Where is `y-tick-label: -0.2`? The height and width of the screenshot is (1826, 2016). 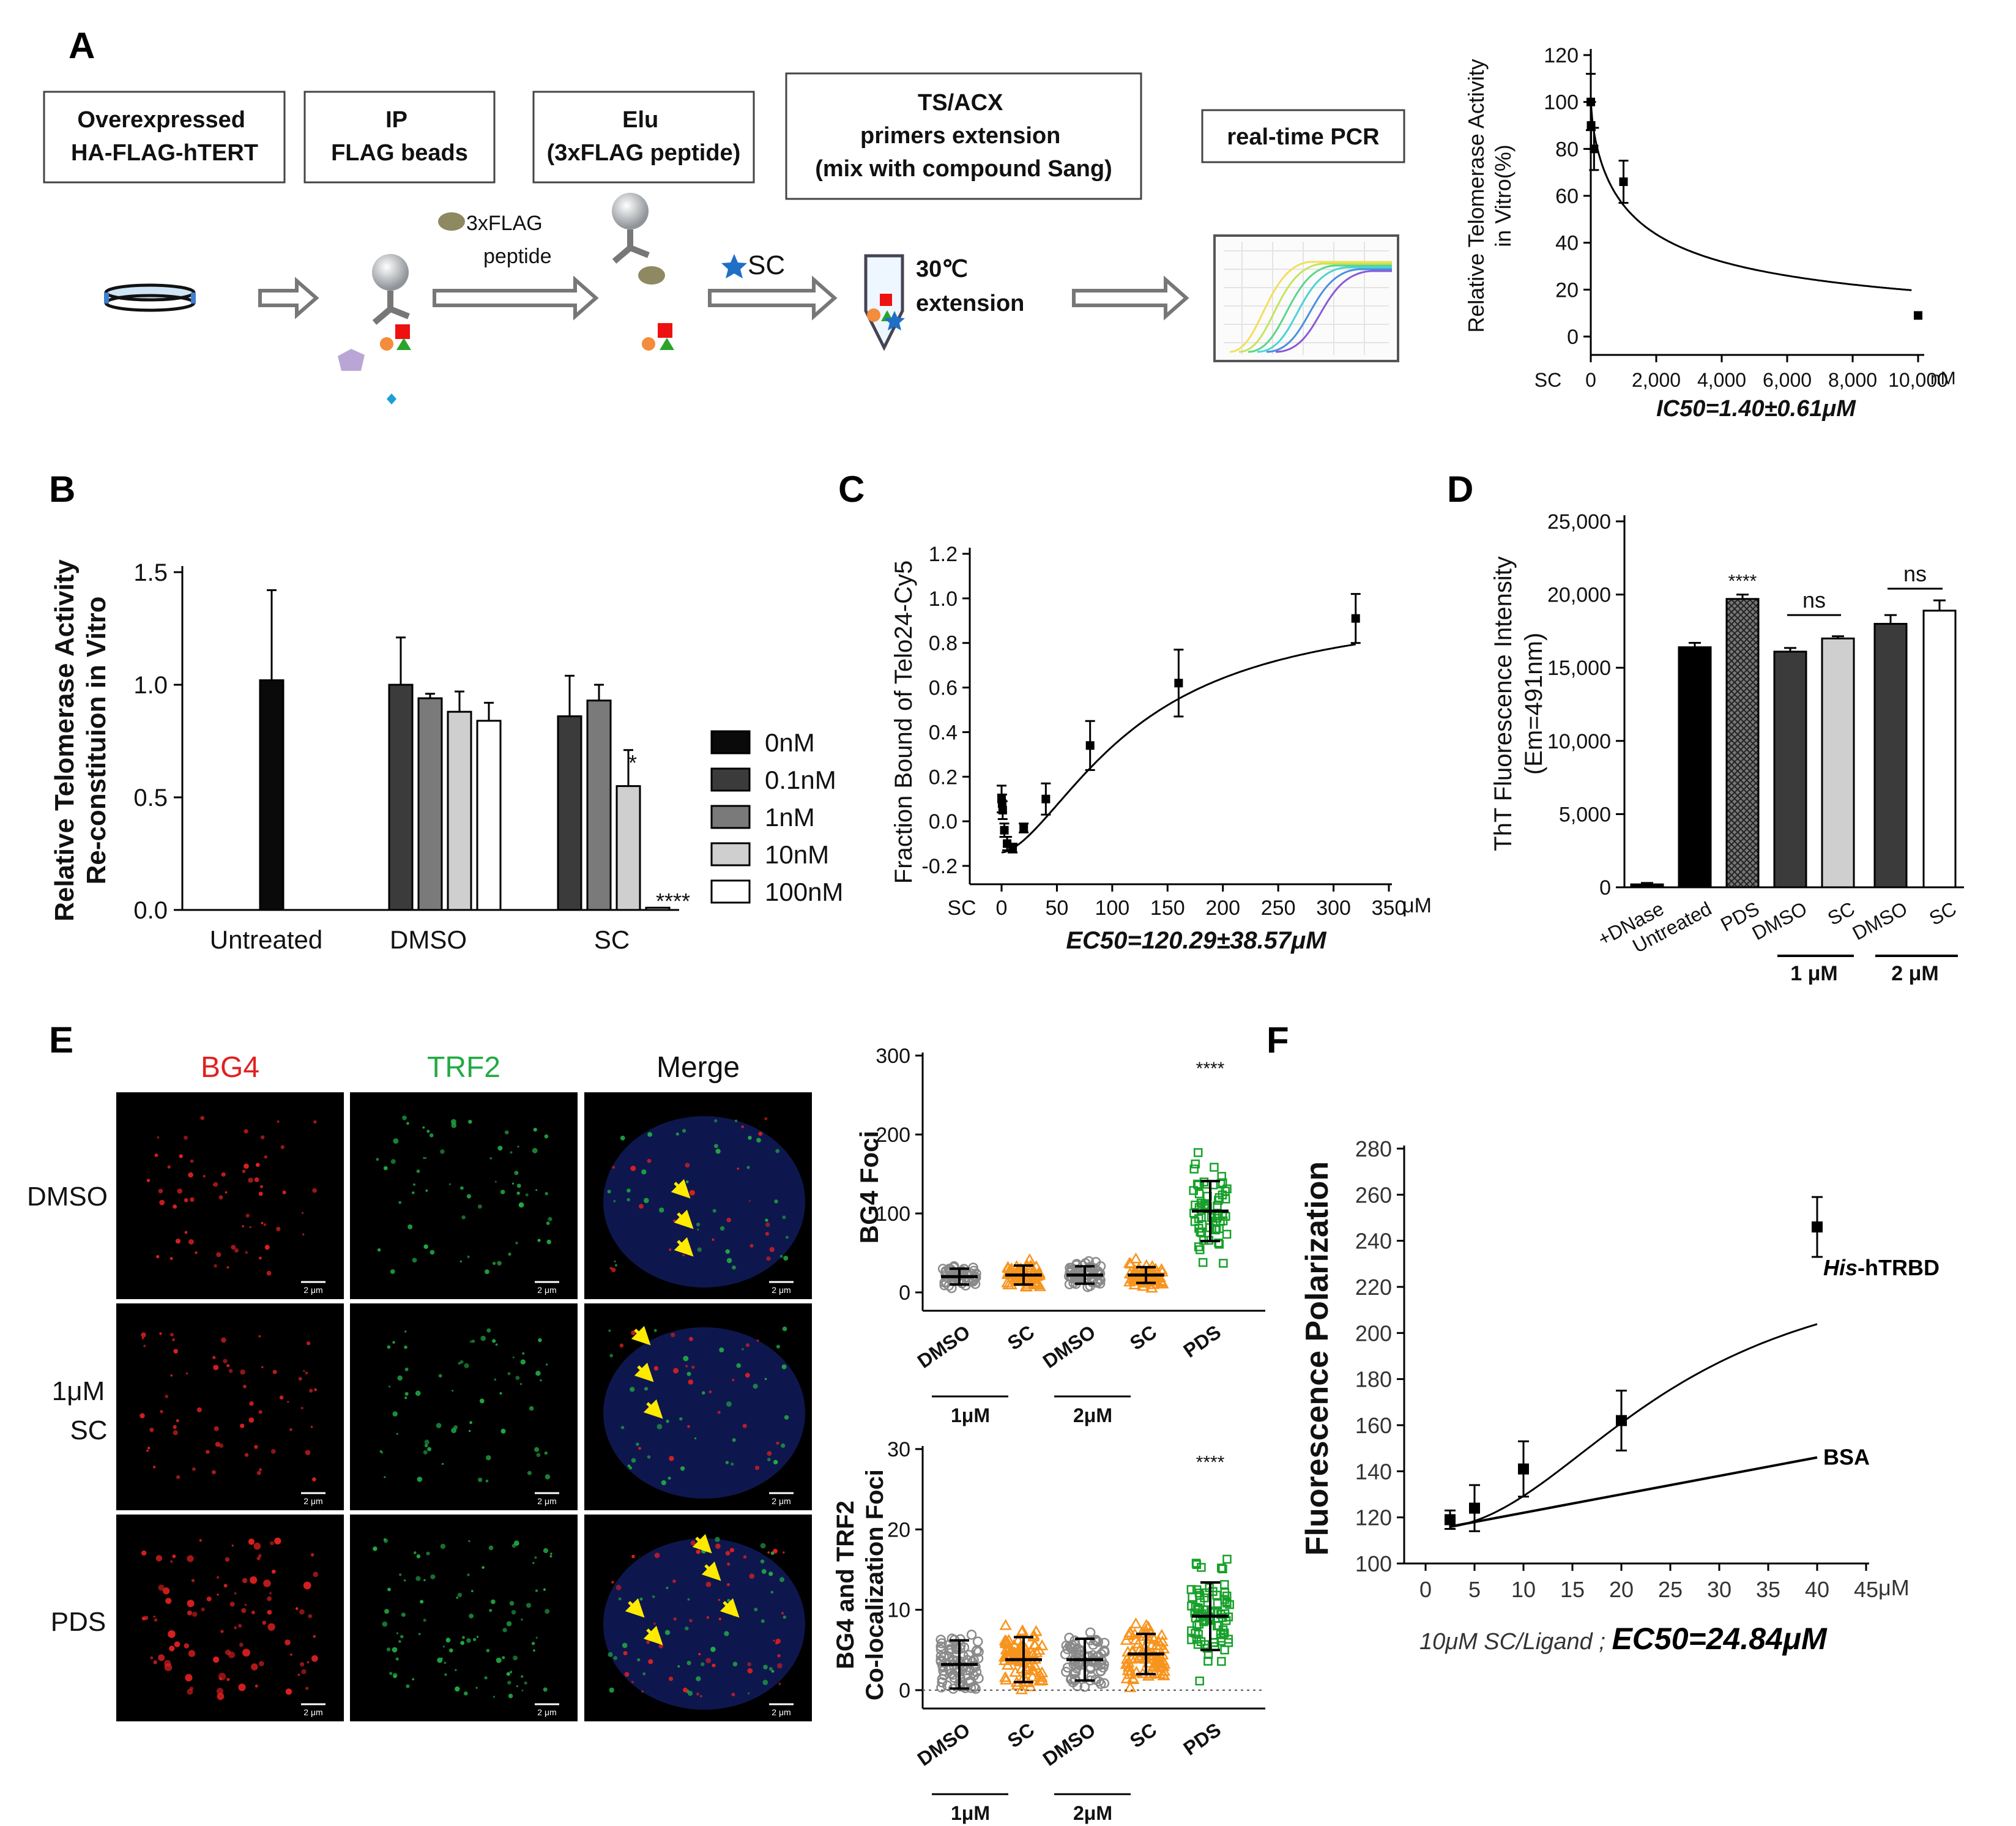
y-tick-label: -0.2 is located at coordinates (940, 866).